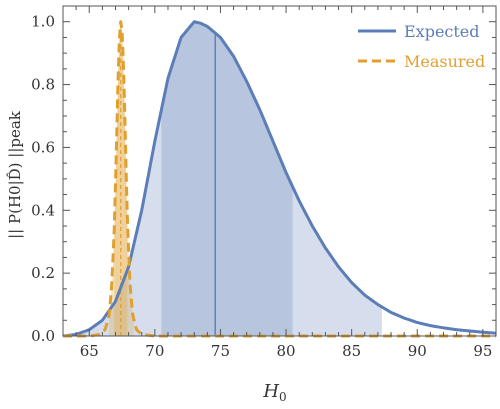 The height and width of the screenshot is (409, 500). I want to click on x-tick-label: 85, so click(351, 351).